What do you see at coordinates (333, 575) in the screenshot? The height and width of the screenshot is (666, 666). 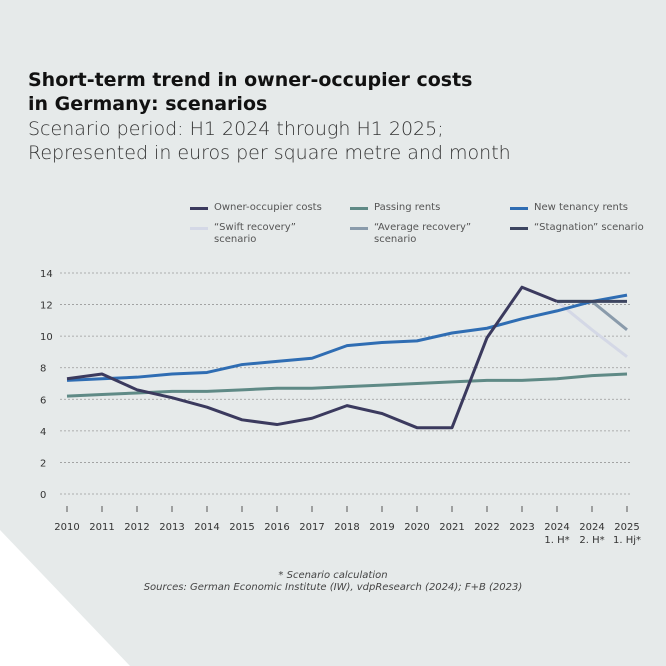 I see `footnote: * Scenario calculation` at bounding box center [333, 575].